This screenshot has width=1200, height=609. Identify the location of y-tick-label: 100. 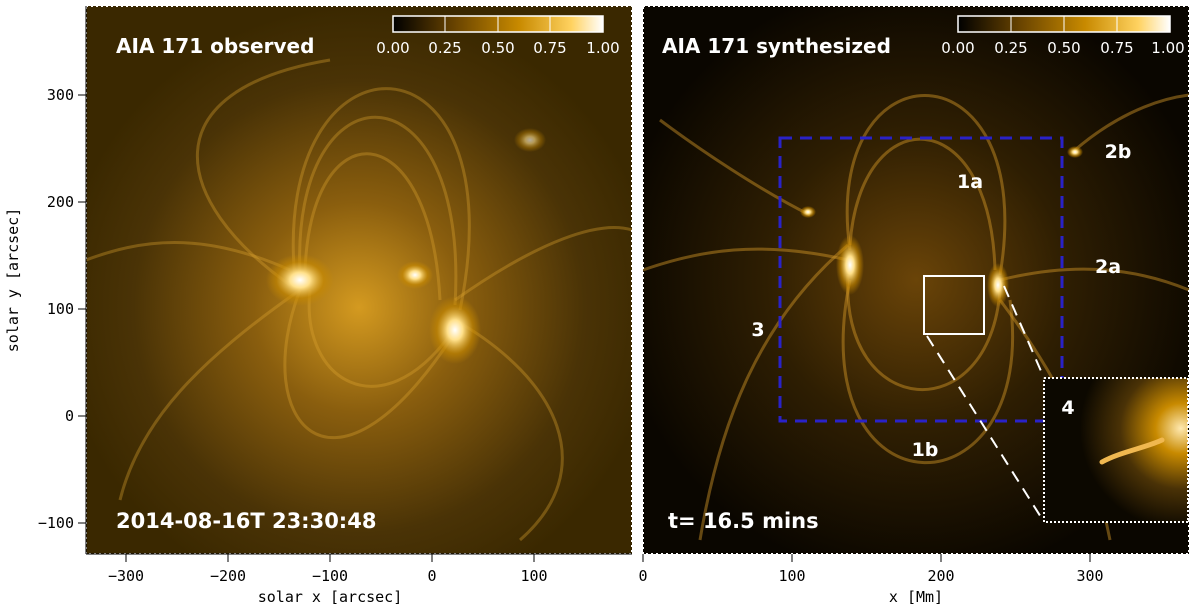
(60, 309).